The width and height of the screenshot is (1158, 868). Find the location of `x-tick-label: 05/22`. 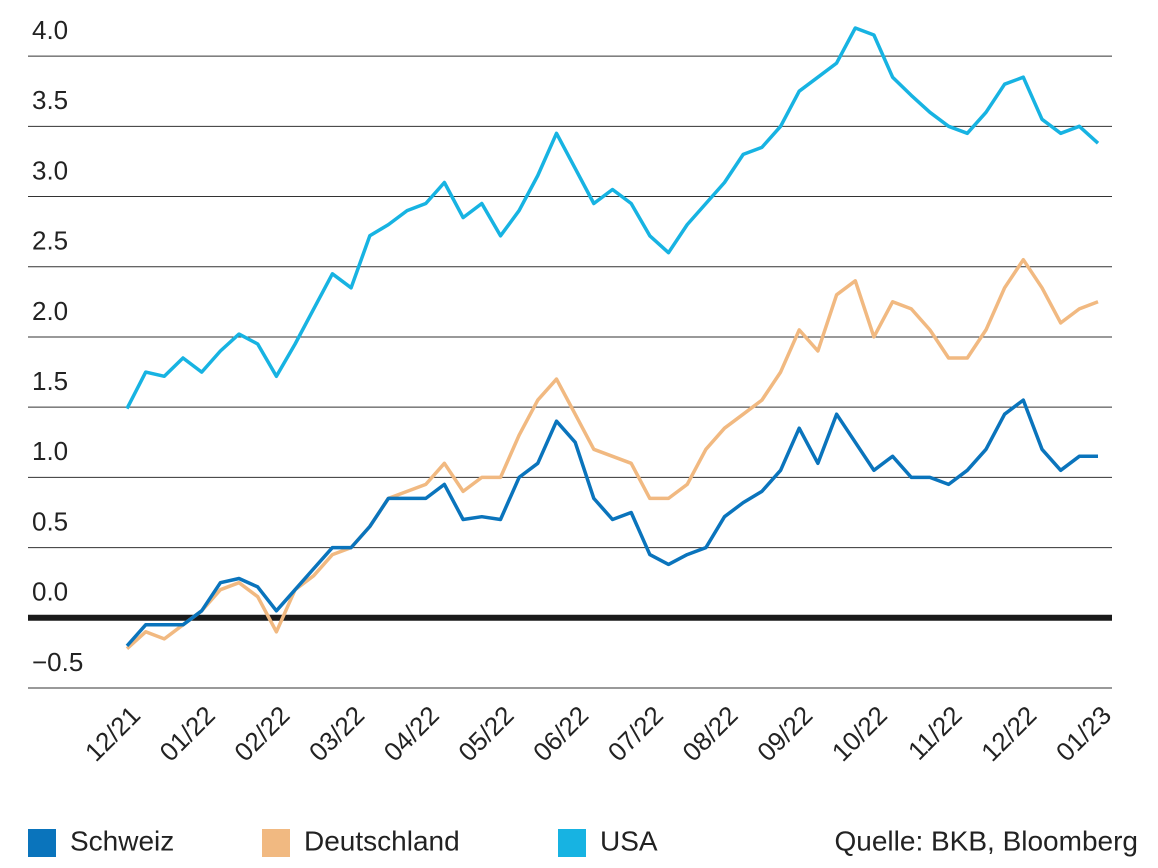

x-tick-label: 05/22 is located at coordinates (485, 733).